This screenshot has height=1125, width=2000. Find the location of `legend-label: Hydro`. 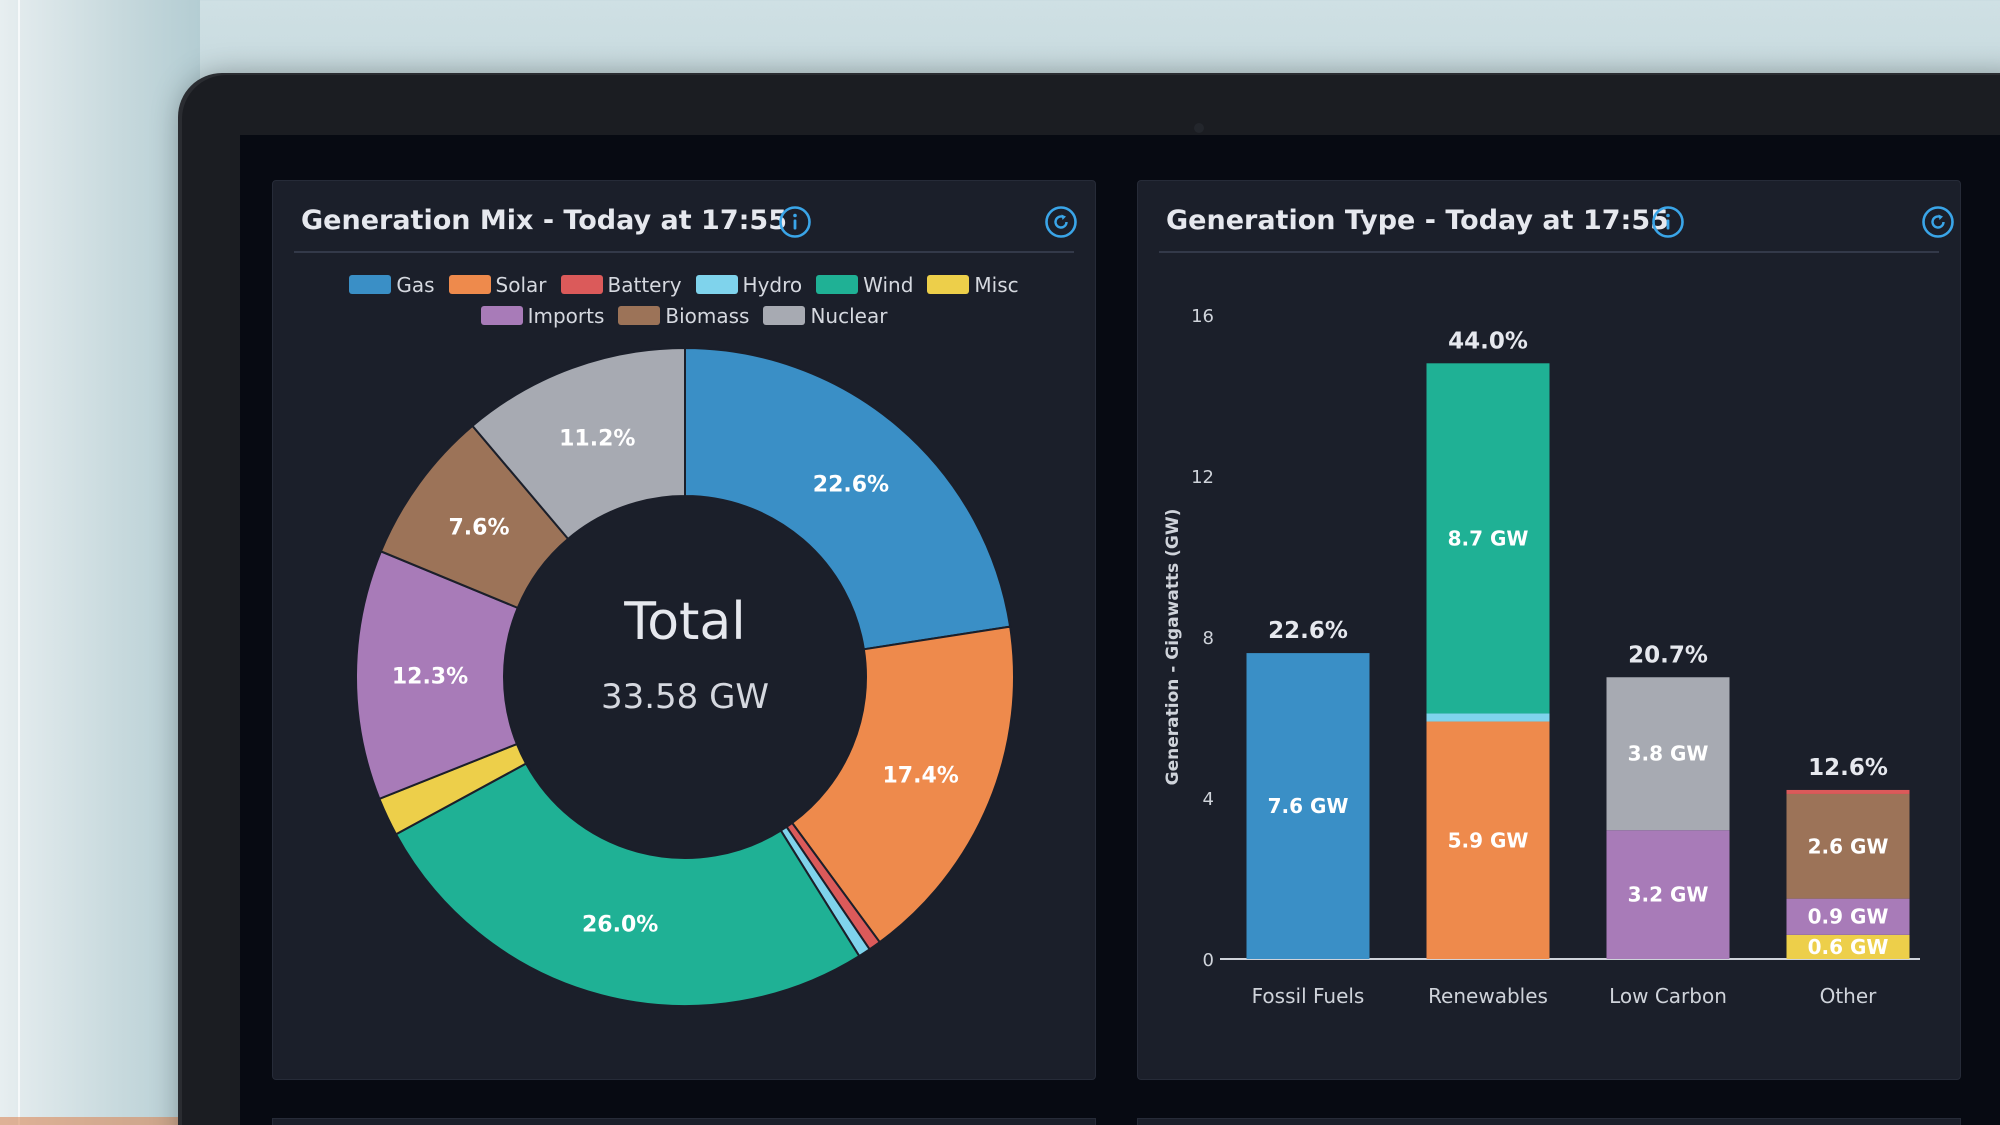

legend-label: Hydro is located at coordinates (772, 284).